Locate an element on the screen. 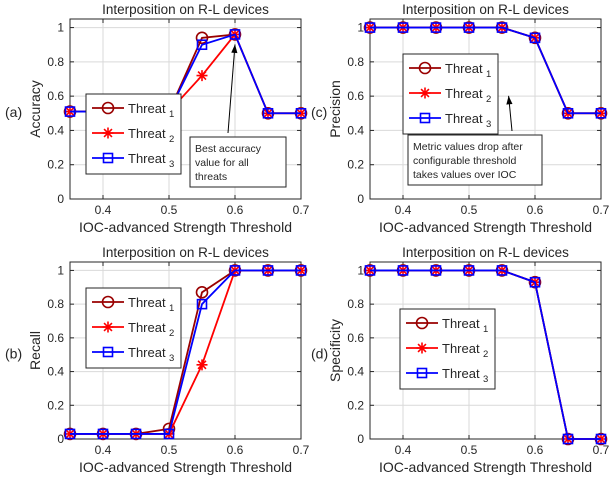 This screenshot has height=489, width=612. annotation-text: configurable threshold is located at coordinates (464, 161).